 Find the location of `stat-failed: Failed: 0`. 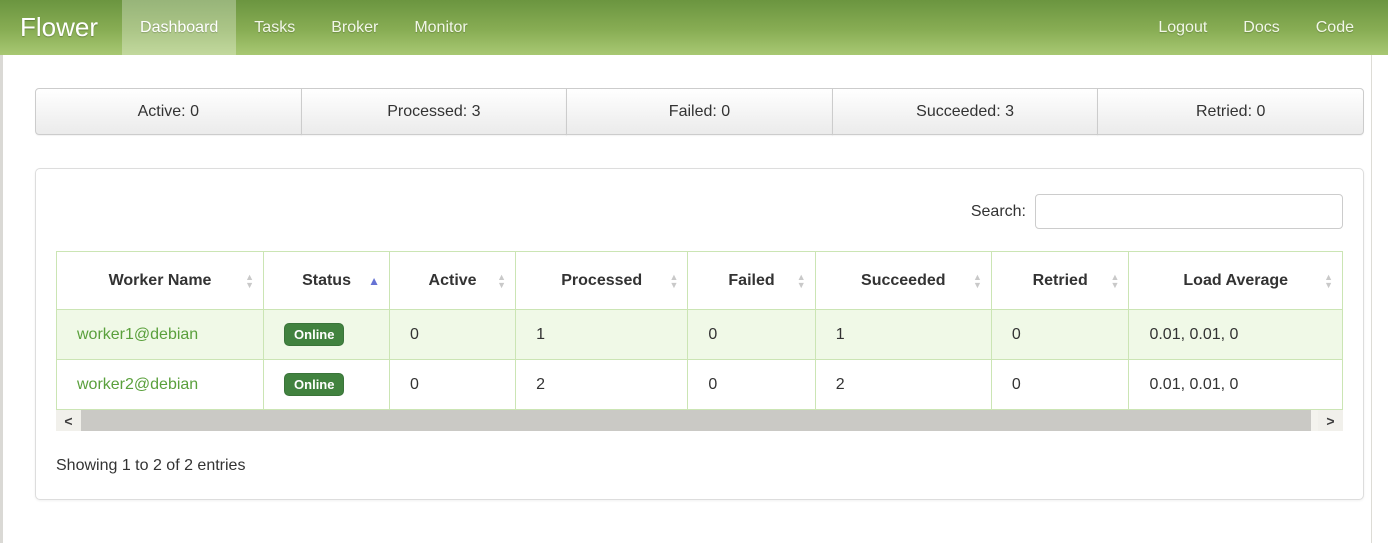

stat-failed: Failed: 0 is located at coordinates (699, 111).